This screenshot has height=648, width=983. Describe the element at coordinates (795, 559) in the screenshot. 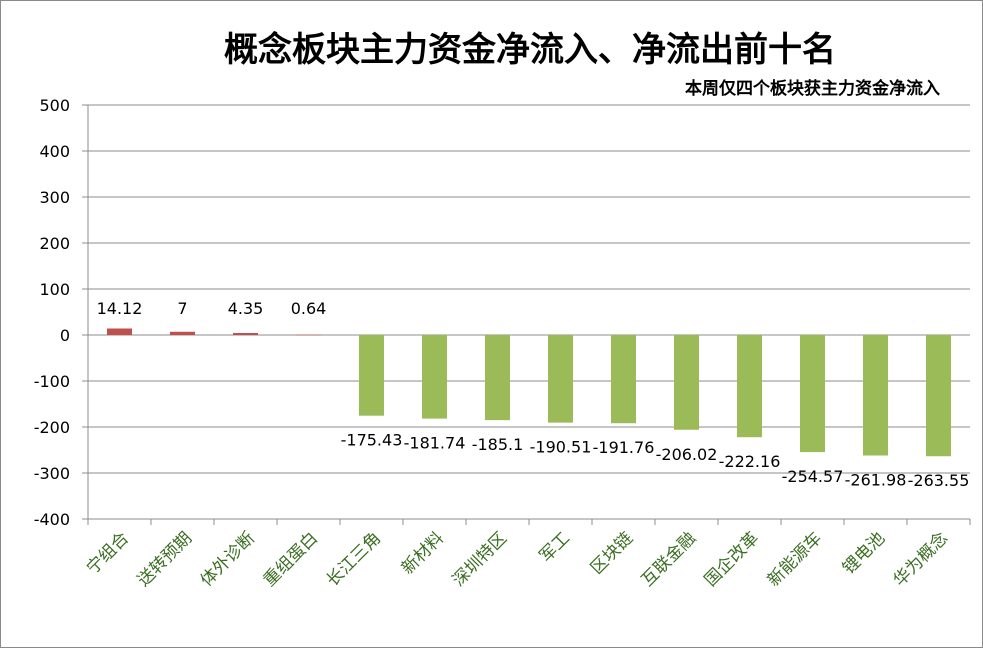

I see `x-tick-label-11: 新能源车` at that location.